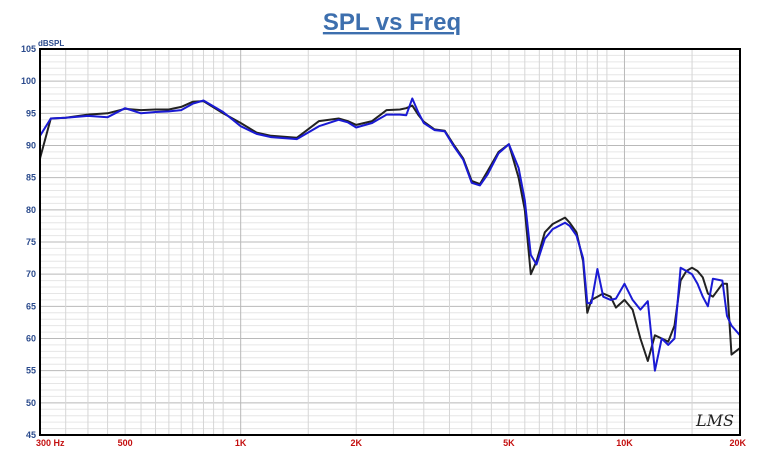 The image size is (765, 465). Describe the element at coordinates (31, 371) in the screenshot. I see `y-tick-label: 55` at that location.